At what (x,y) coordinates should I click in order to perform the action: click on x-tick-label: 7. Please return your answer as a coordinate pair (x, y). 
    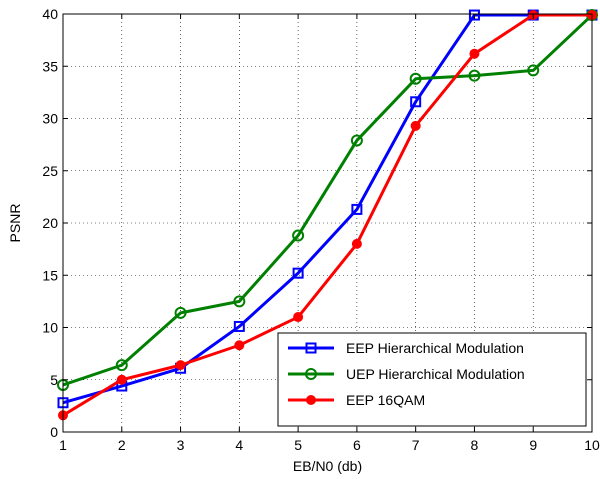
    Looking at the image, I should click on (416, 445).